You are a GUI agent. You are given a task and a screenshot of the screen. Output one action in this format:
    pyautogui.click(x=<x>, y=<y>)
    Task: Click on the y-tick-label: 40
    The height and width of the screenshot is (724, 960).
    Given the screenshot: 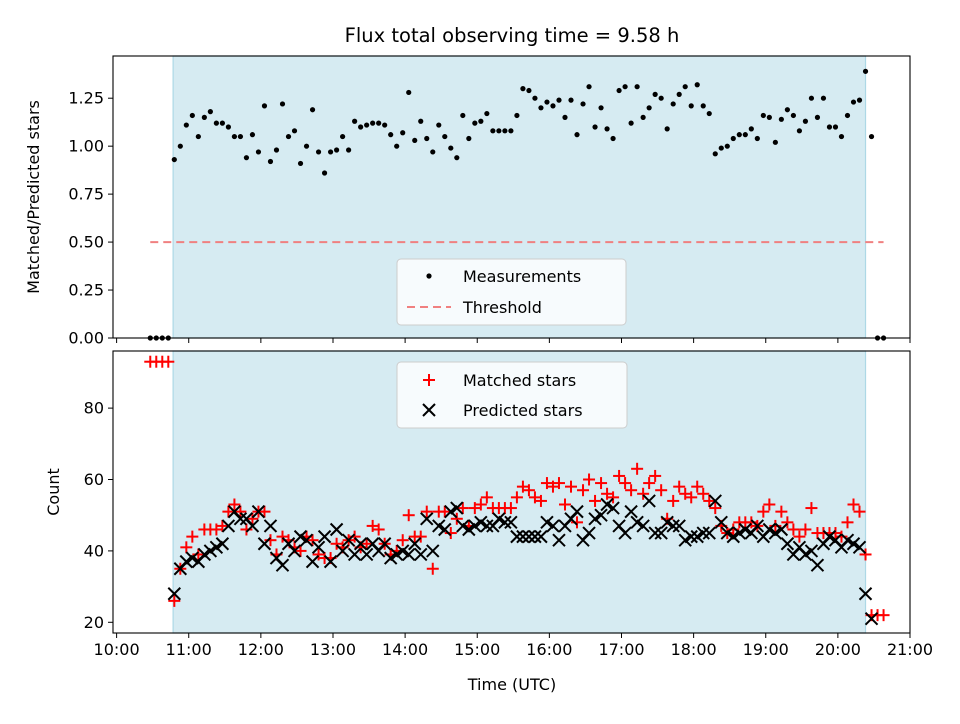 What is the action you would take?
    pyautogui.click(x=94, y=550)
    